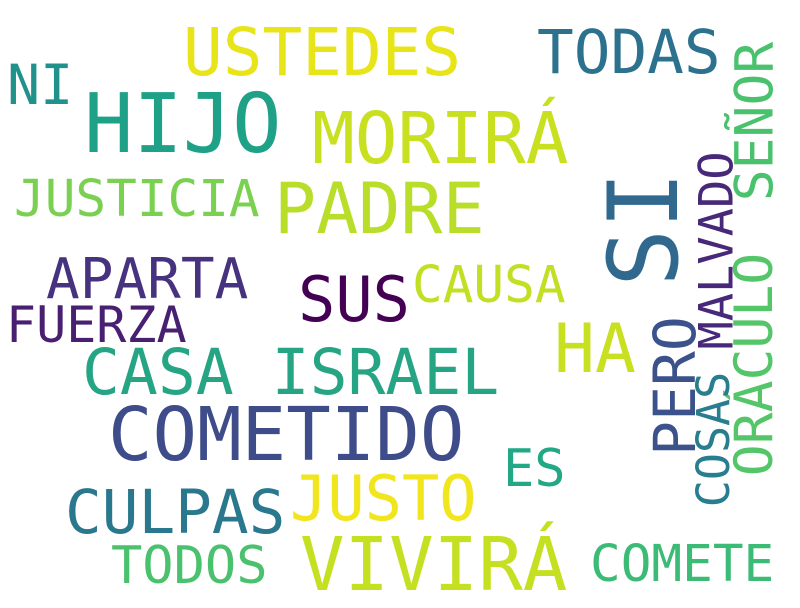  I want to click on word-ni: NI, so click(40, 85).